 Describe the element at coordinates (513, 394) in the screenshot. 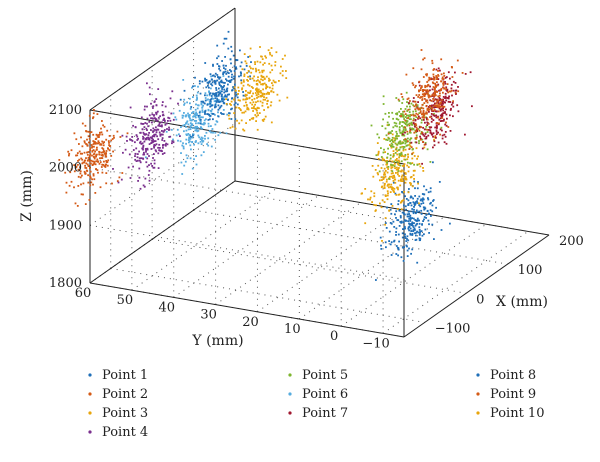

I see `legend-label: Point 9` at that location.